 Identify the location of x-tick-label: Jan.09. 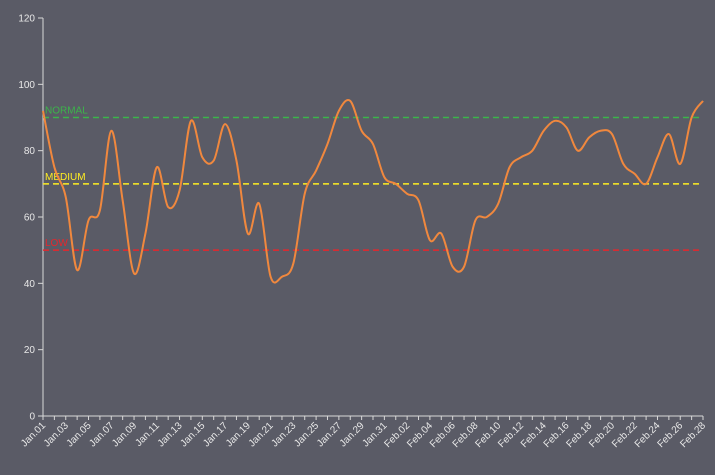
(124, 434).